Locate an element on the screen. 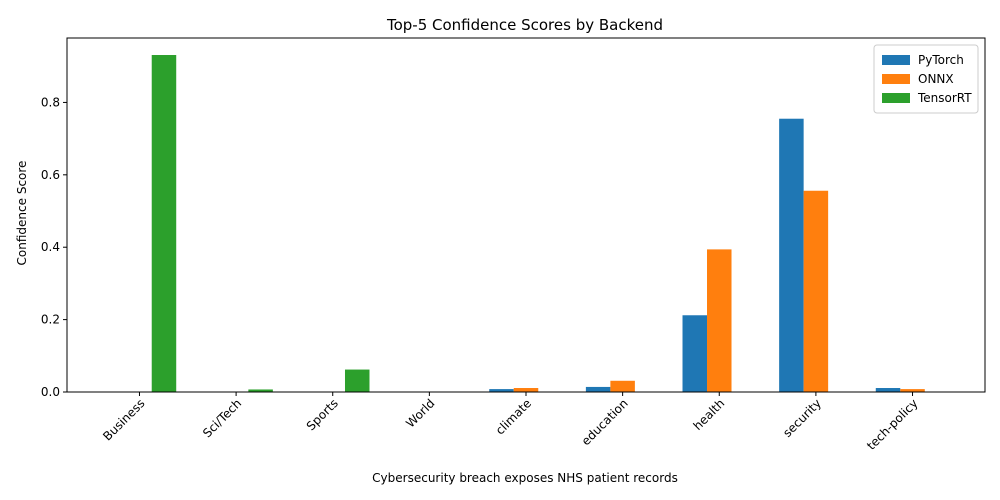 The image size is (1000, 500). bar-tensorrt-business is located at coordinates (164, 223).